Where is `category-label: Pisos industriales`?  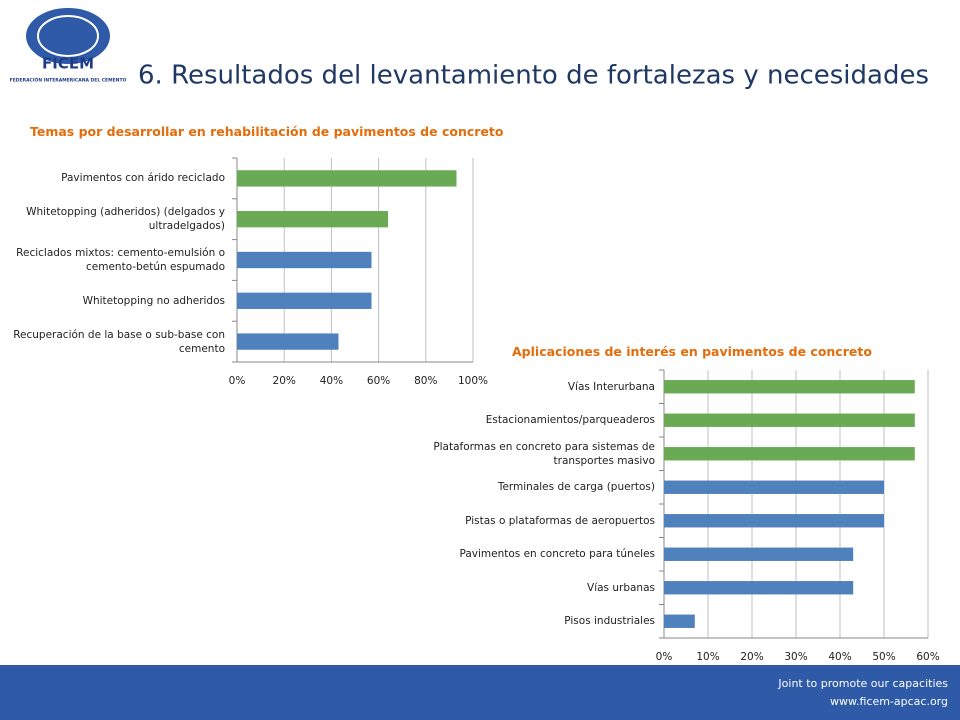 category-label: Pisos industriales is located at coordinates (609, 621).